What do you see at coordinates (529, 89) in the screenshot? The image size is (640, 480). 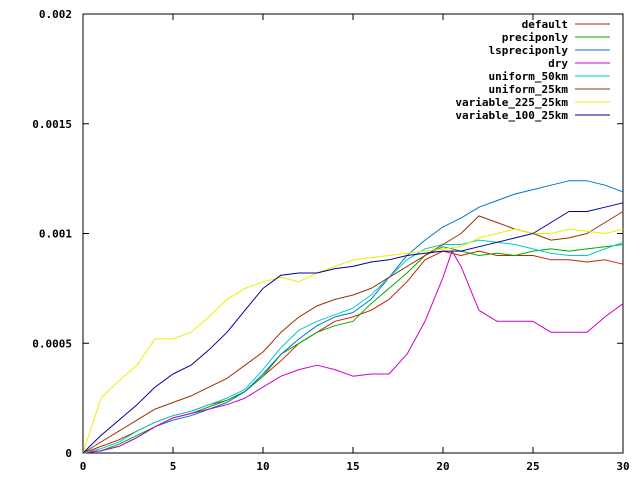 I see `legend-label: uniform_25km` at bounding box center [529, 89].